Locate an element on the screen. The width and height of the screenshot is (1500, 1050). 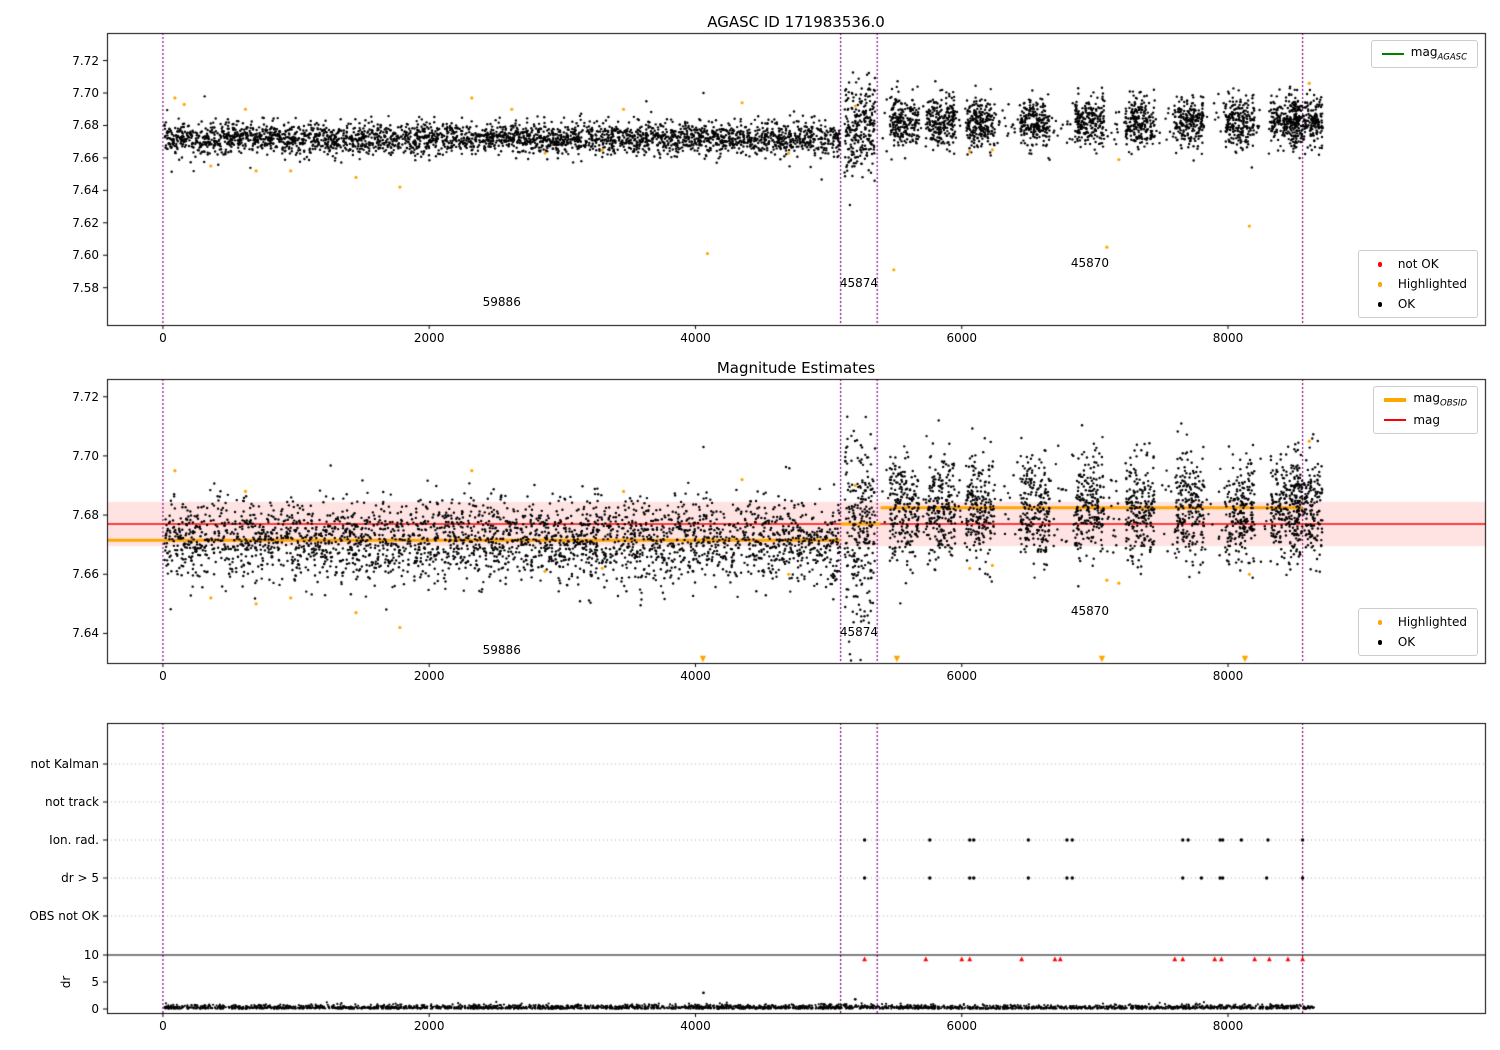
legend-entry: magOBSID is located at coordinates (1425, 400).